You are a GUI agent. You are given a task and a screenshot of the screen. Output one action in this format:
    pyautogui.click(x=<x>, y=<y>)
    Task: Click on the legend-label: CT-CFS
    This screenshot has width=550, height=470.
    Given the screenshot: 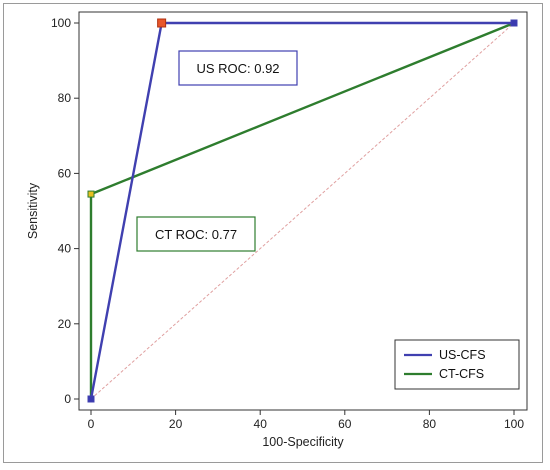 What is the action you would take?
    pyautogui.click(x=461, y=374)
    